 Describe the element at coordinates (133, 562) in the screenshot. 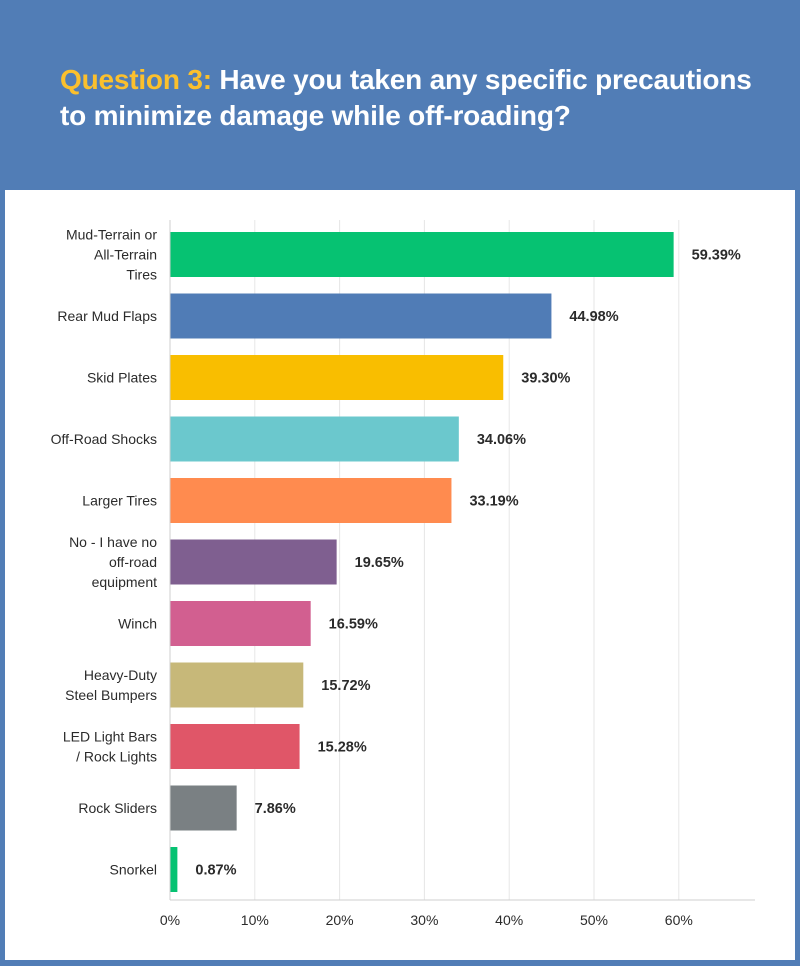

I see `category-label: off-road` at that location.